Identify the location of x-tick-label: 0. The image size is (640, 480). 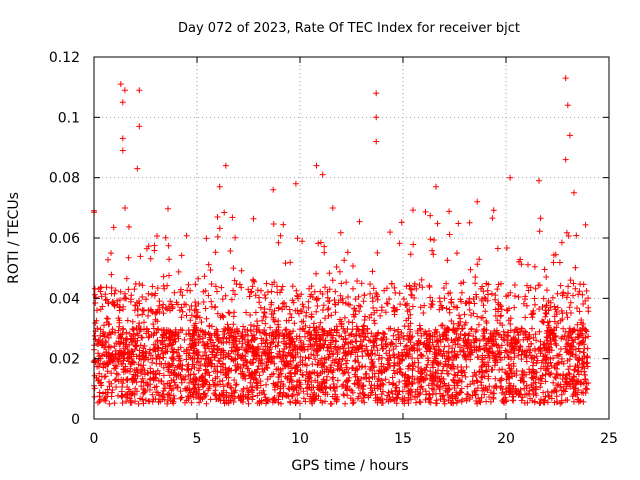
(94, 439).